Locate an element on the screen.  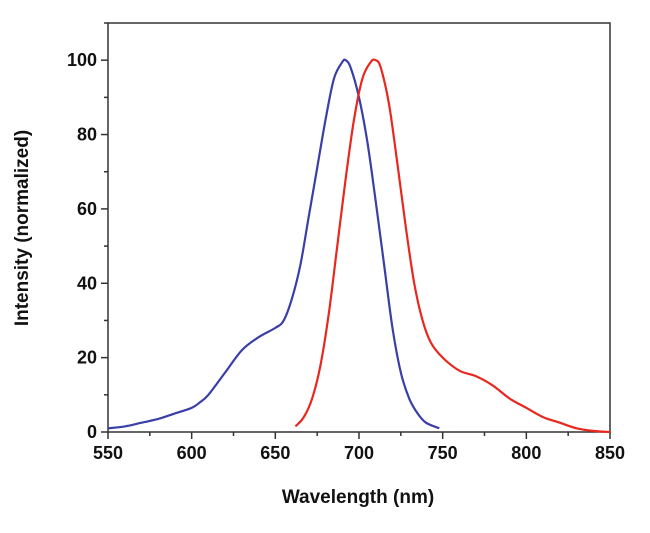
y-tick-label: 100 is located at coordinates (82, 60).